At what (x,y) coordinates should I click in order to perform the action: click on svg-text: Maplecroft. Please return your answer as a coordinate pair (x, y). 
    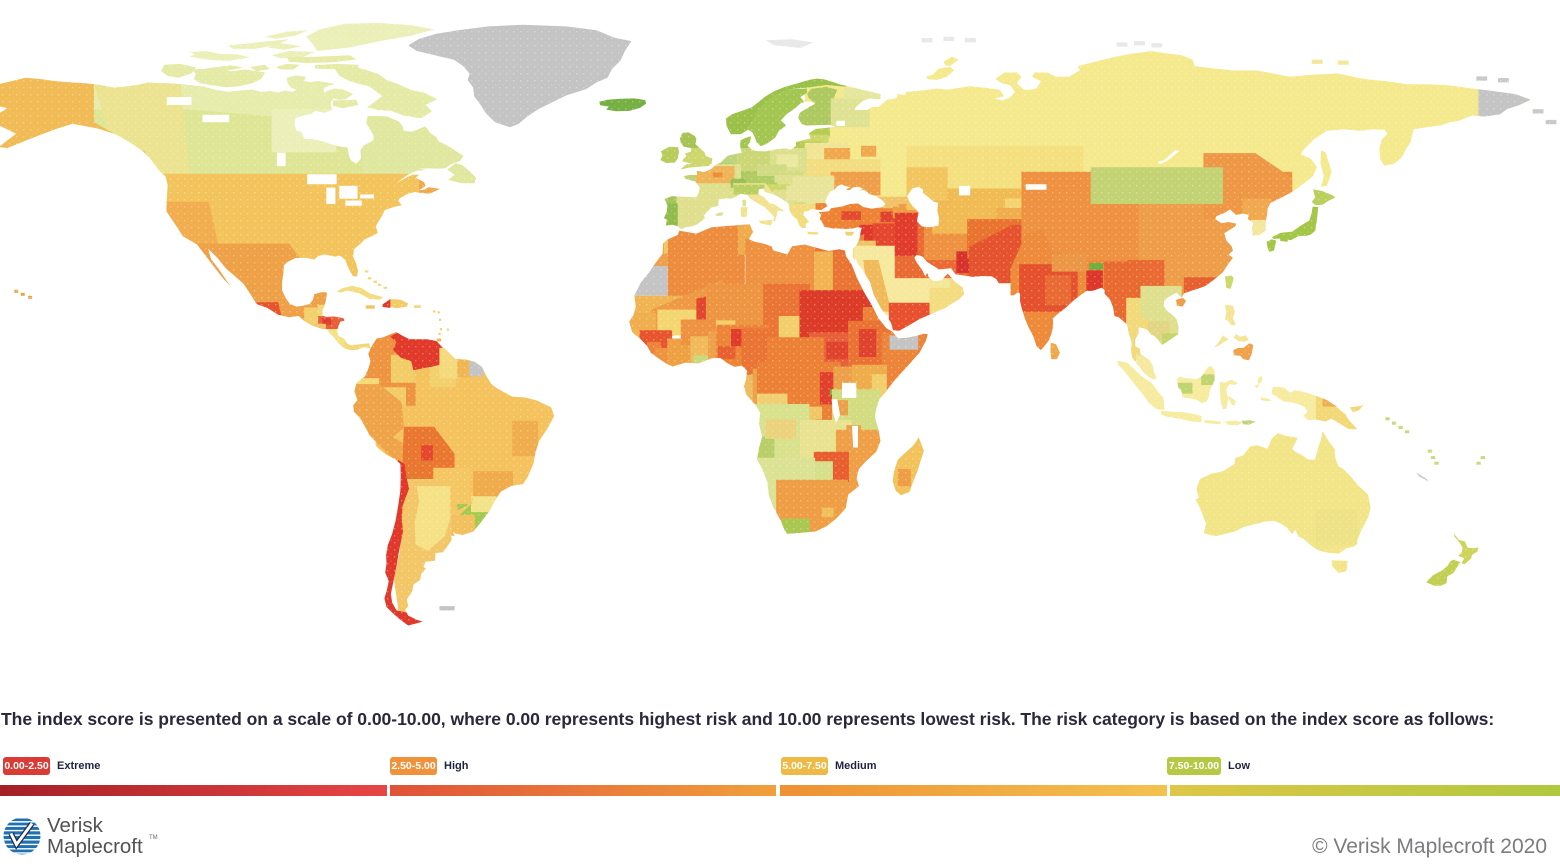
    Looking at the image, I should click on (95, 846).